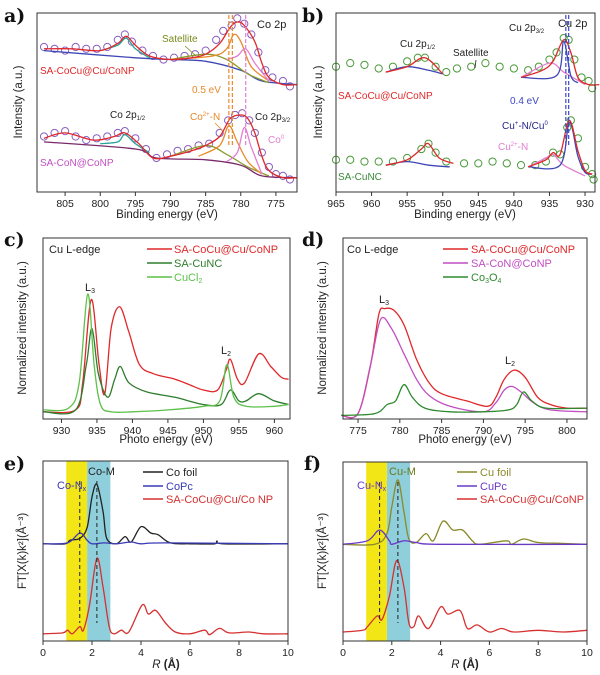  I want to click on panel-label-a: a), so click(14, 16).